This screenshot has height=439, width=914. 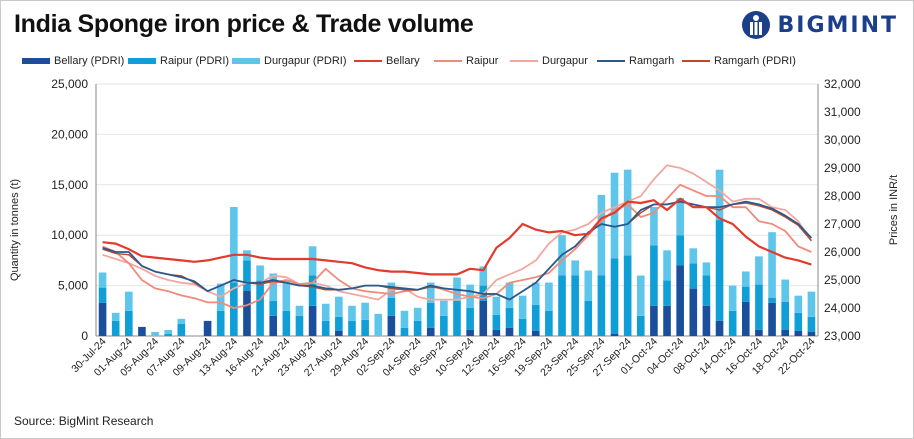 I want to click on line-bellary, so click(x=457, y=236).